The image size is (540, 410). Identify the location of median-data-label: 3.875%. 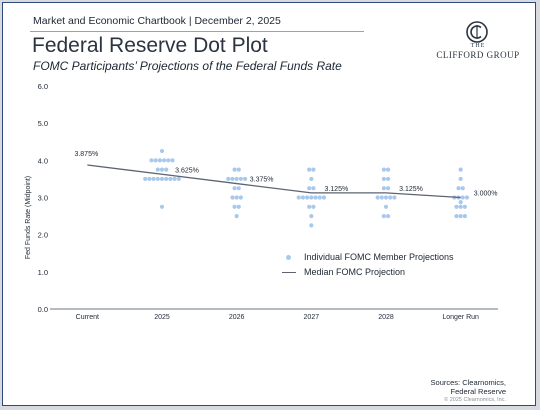
(86, 154).